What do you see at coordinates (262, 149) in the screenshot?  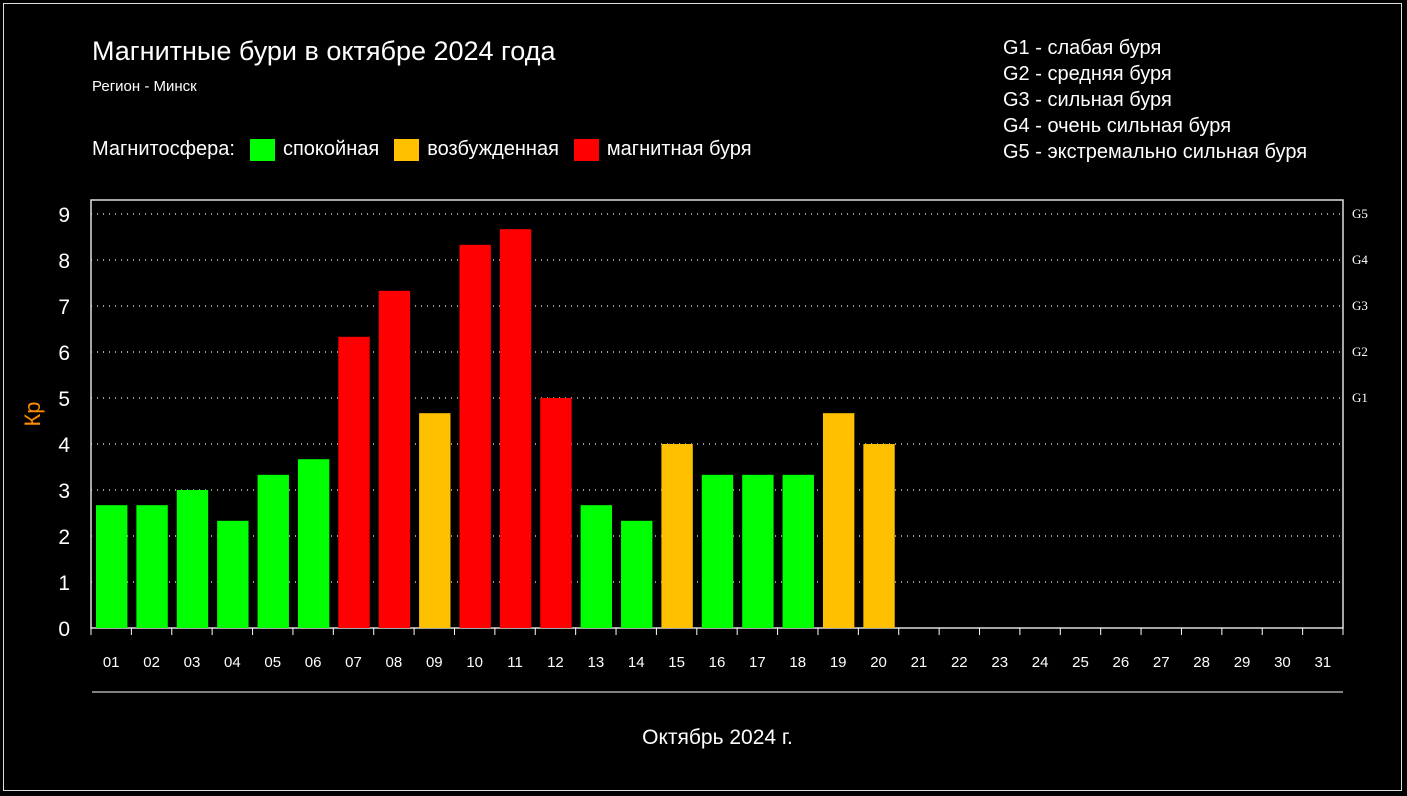 I see `legend-swatch-quiet` at bounding box center [262, 149].